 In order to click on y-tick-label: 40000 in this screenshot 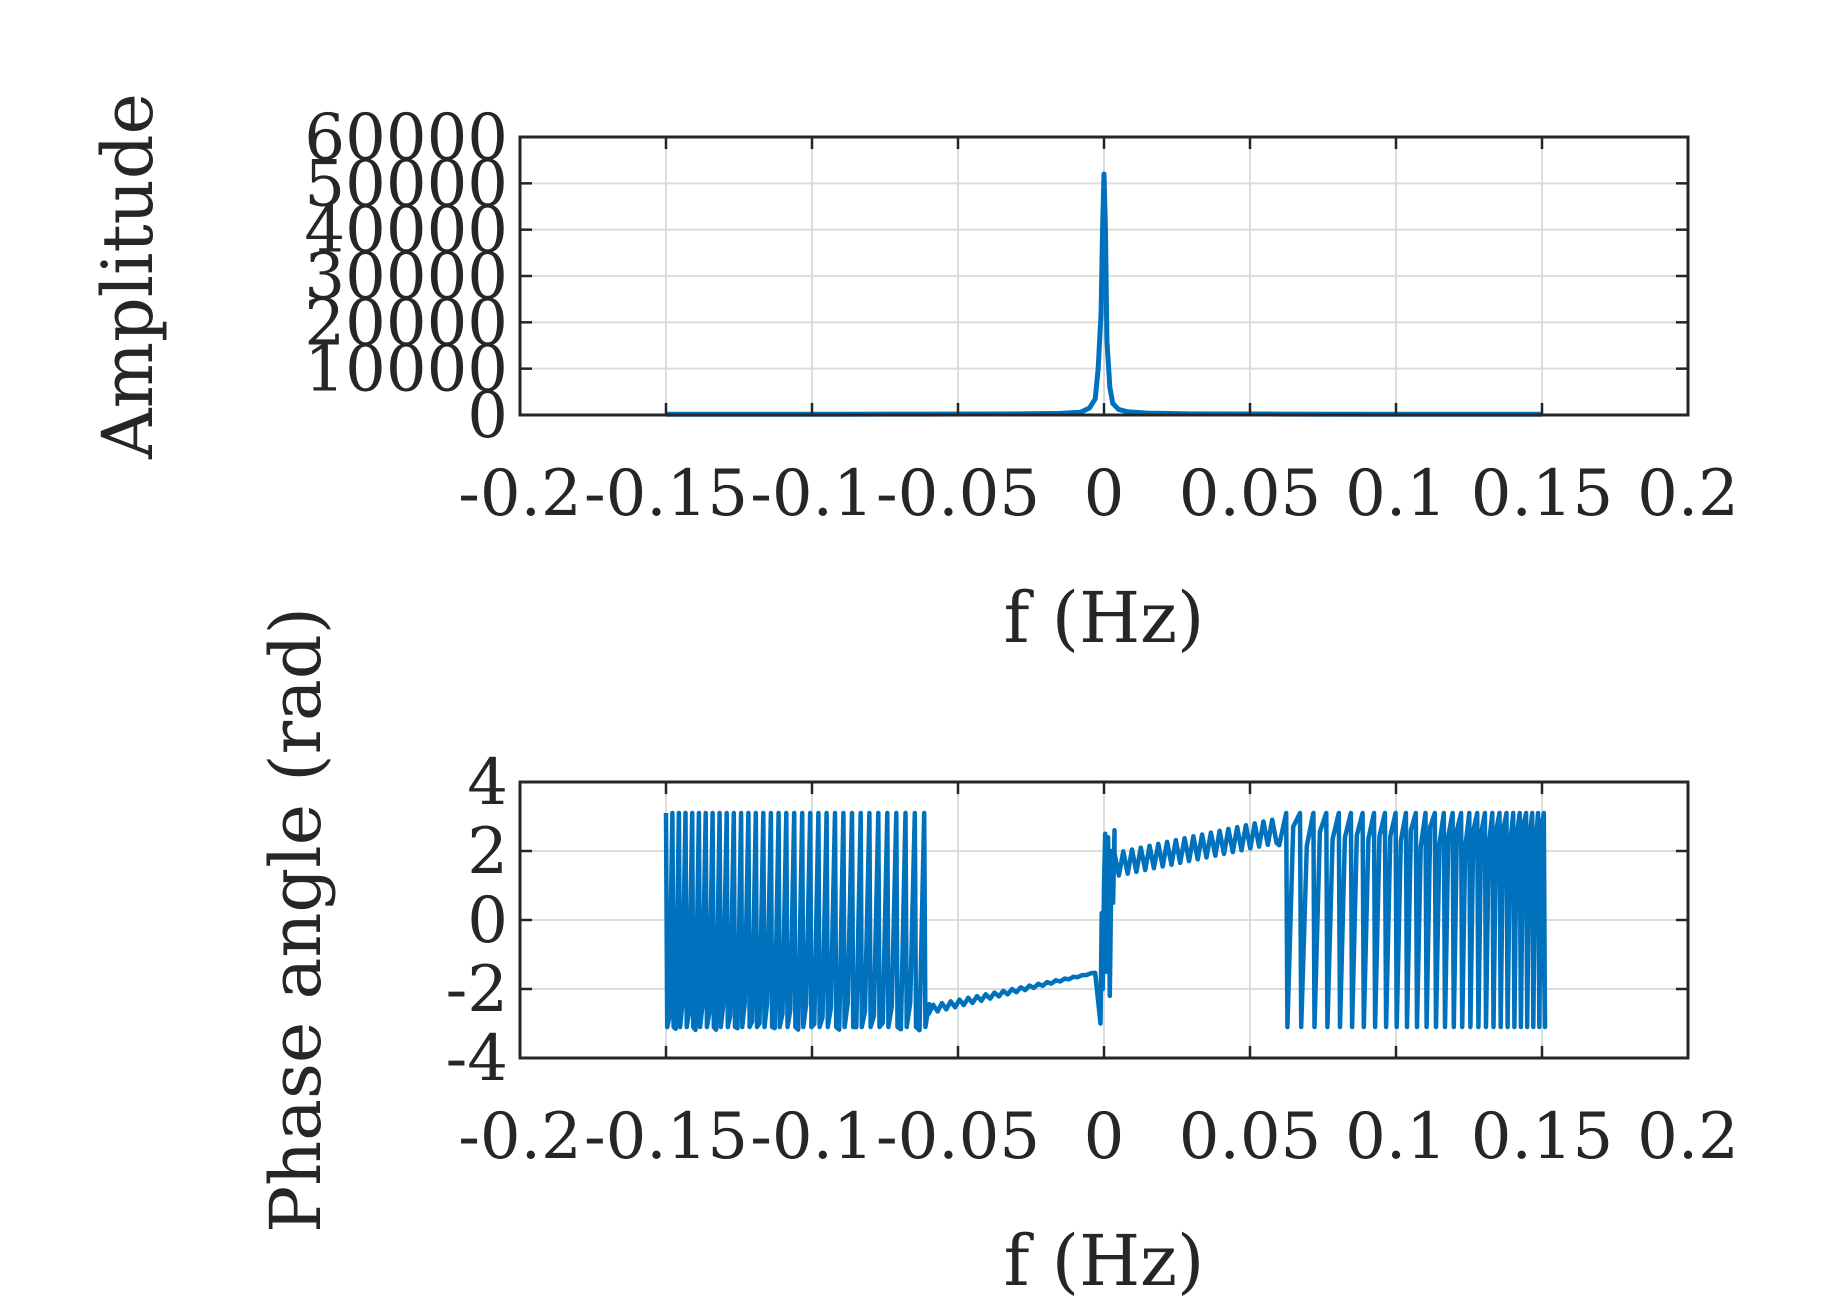, I will do `click(406, 231)`.